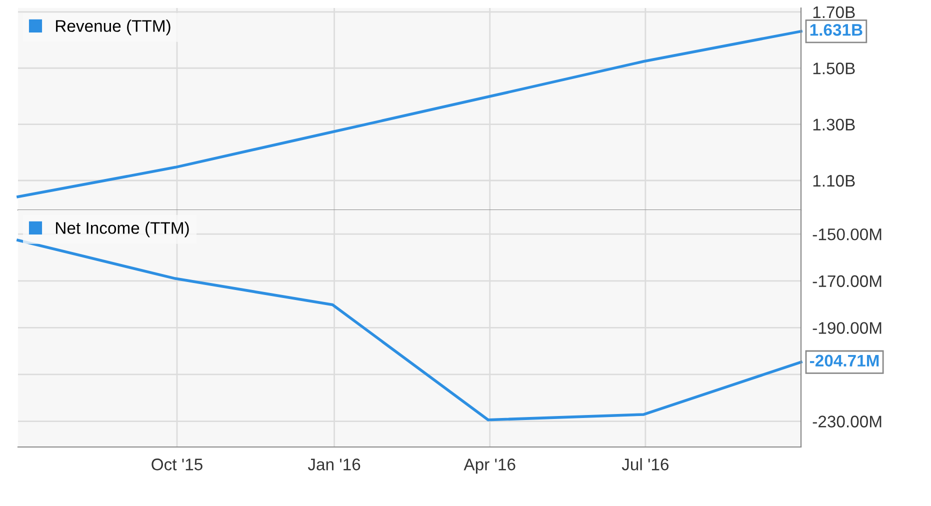 The image size is (931, 506). Describe the element at coordinates (834, 124) in the screenshot. I see `y-tick-label: 1.30B` at that location.